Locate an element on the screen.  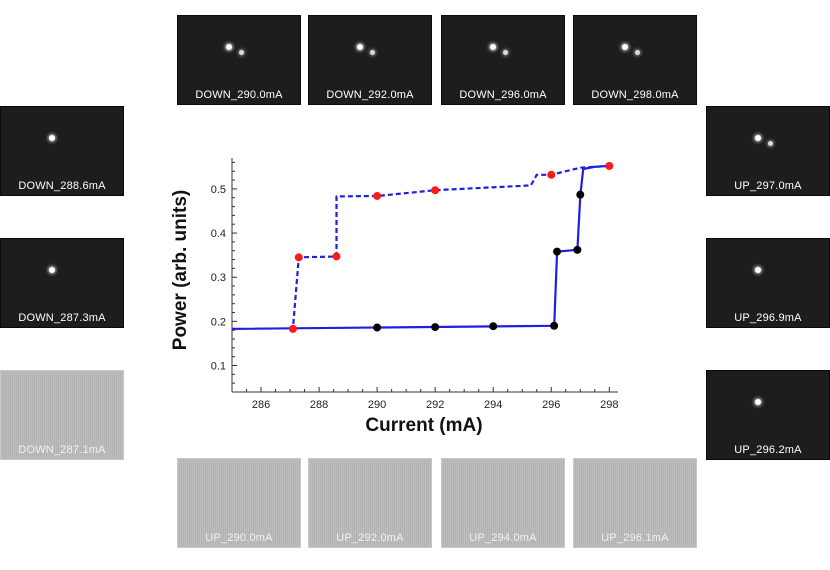
beam-image-bottom-2: UP_294.0mA is located at coordinates (503, 503).